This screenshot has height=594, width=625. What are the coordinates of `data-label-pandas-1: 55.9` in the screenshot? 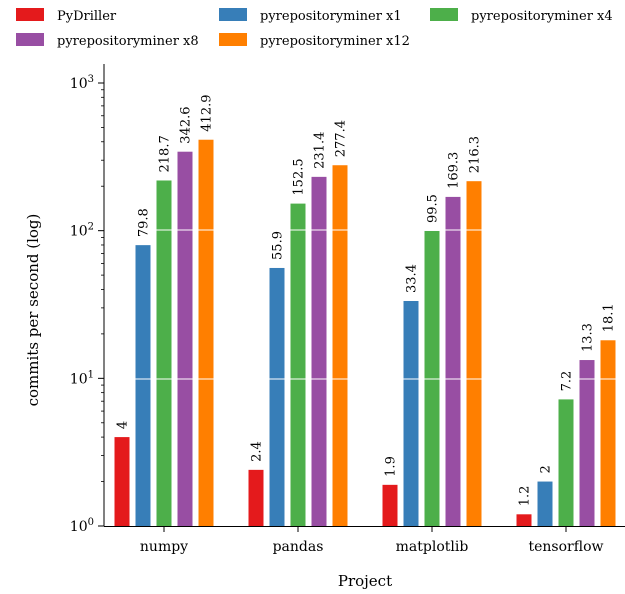 It's located at (278, 245).